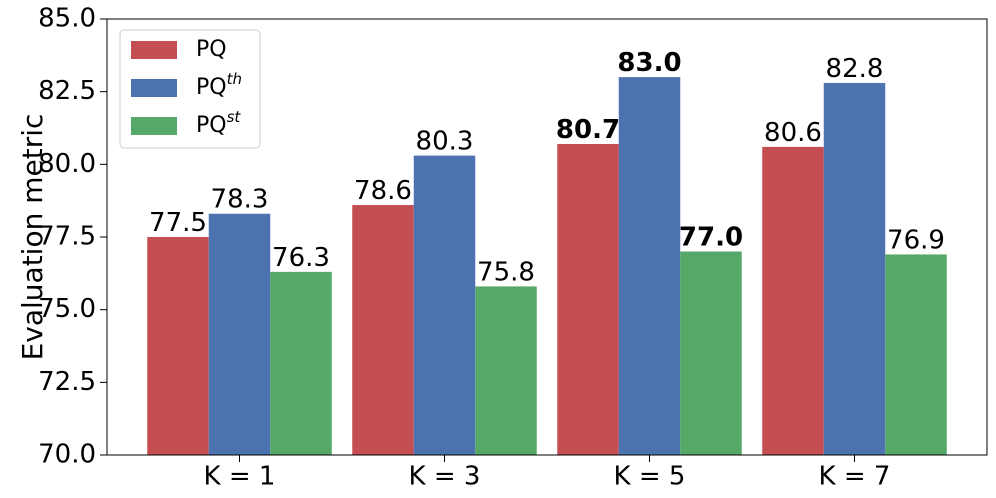  I want to click on value-label: 83.0, so click(649, 63).